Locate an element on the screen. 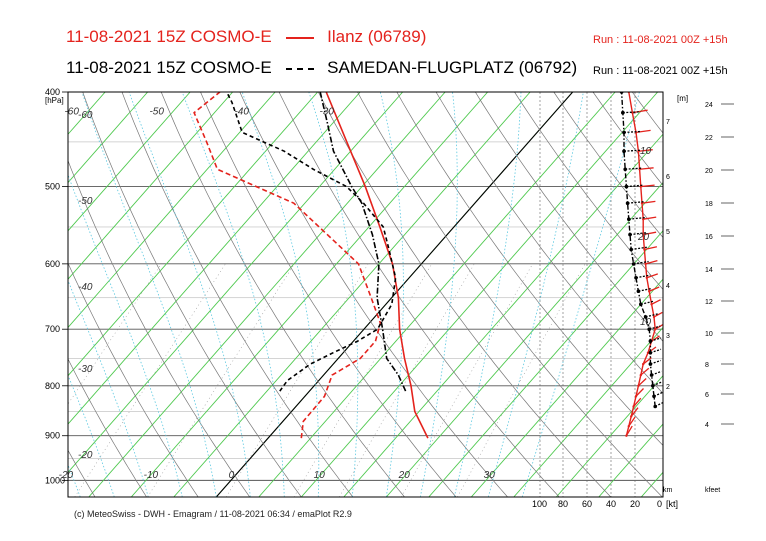 The width and height of the screenshot is (766, 541). kfeet-tick-label: 8 is located at coordinates (707, 365).